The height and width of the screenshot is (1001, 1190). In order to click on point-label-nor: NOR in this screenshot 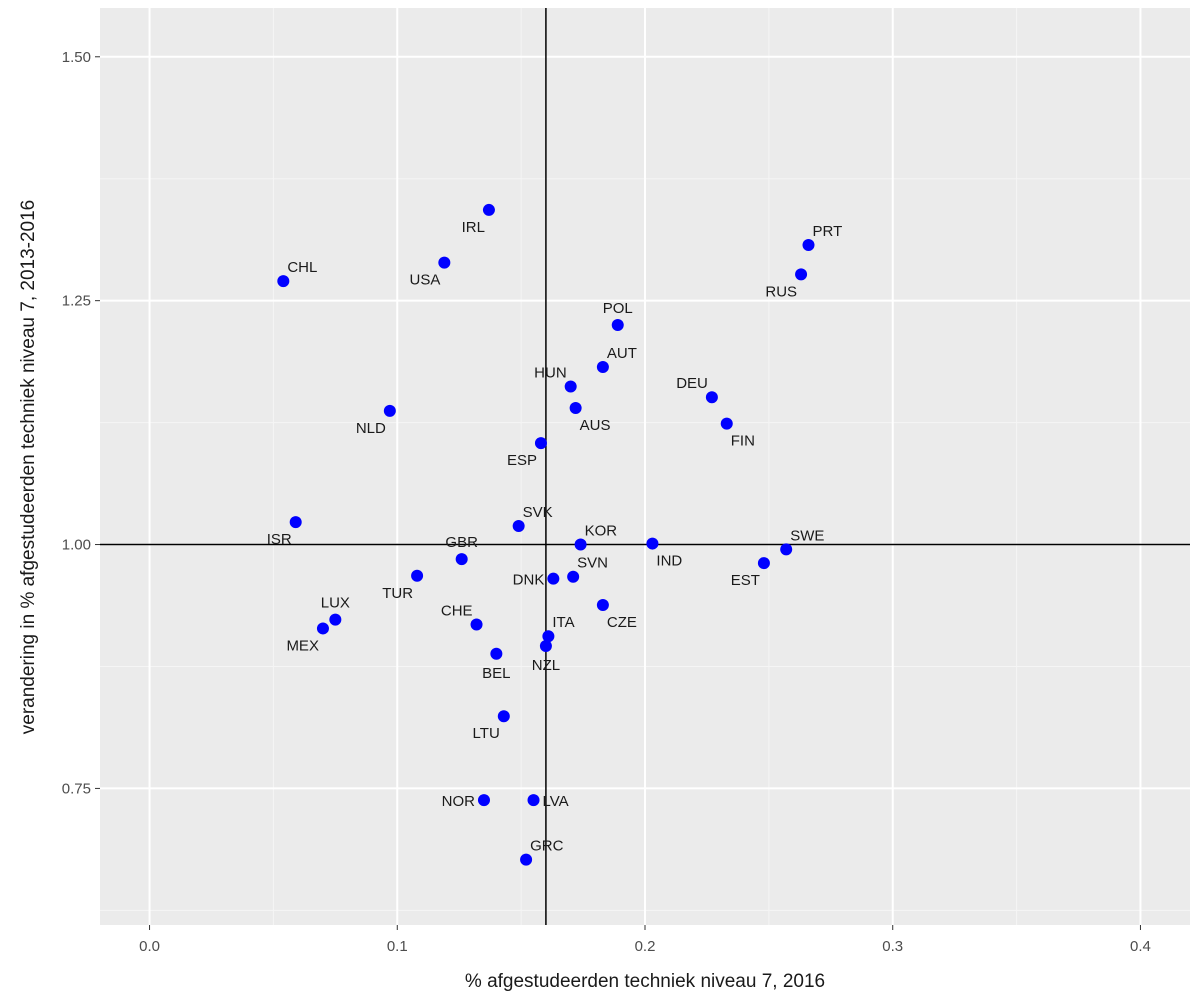, I will do `click(459, 801)`.